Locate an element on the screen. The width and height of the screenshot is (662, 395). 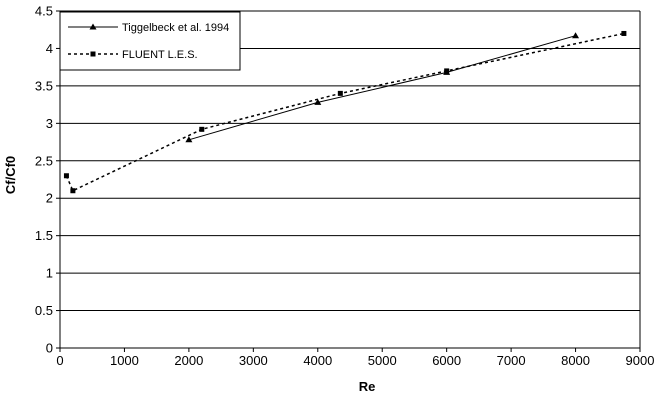
legend-marker-square-icon is located at coordinates (93, 54).